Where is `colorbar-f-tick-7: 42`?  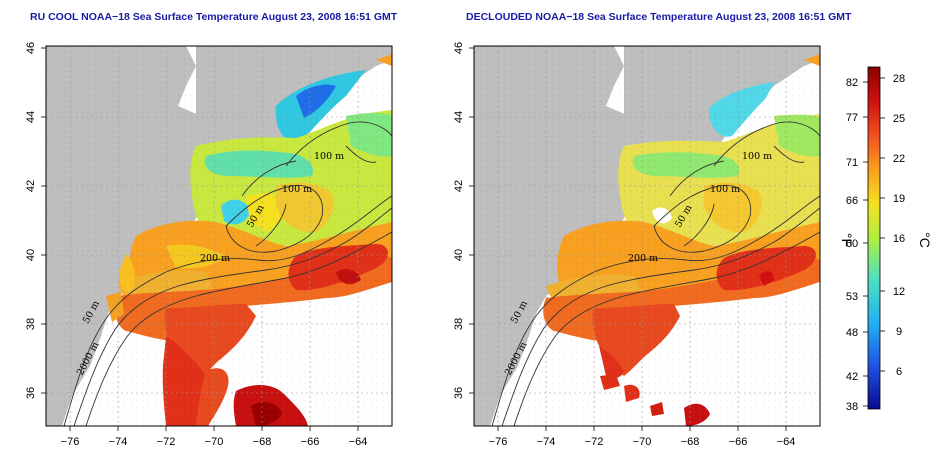
colorbar-f-tick-7: 42 is located at coordinates (852, 377).